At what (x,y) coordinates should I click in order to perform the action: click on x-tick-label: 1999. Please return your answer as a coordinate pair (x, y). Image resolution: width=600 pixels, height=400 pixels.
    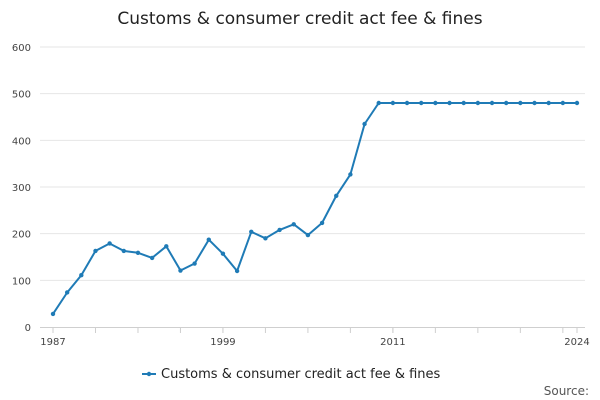
    Looking at the image, I should click on (222, 342).